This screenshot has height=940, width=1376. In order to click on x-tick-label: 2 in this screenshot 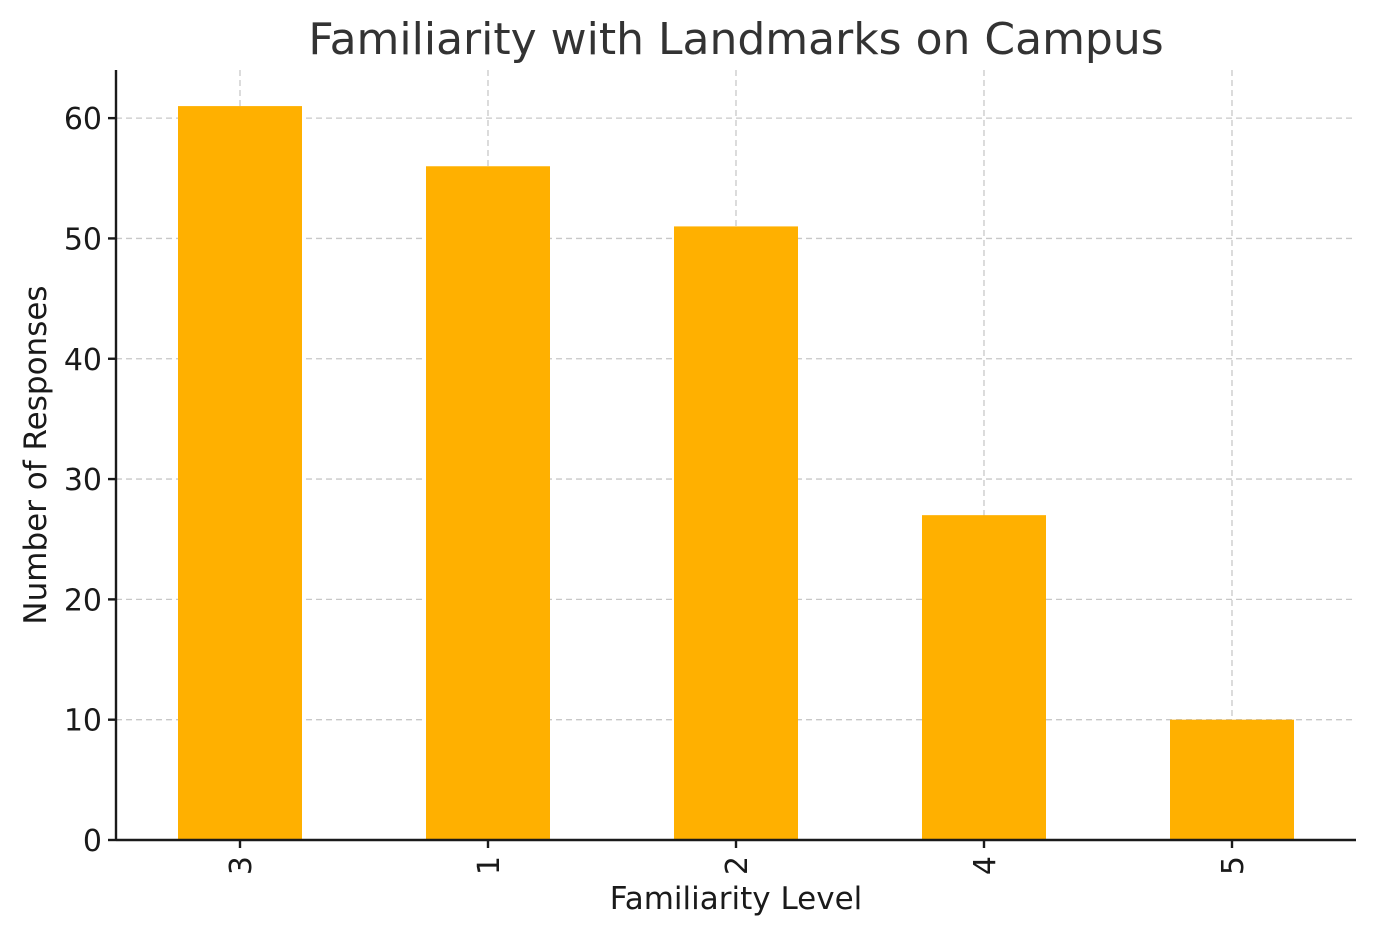, I will do `click(737, 865)`.